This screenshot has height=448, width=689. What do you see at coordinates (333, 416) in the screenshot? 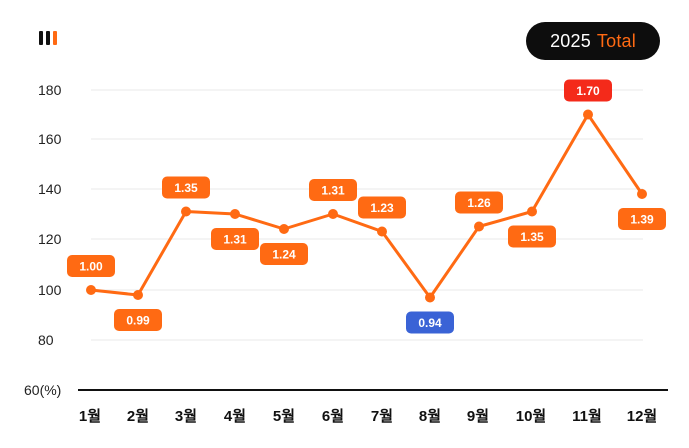
I see `x-tick-label: 6월` at bounding box center [333, 416].